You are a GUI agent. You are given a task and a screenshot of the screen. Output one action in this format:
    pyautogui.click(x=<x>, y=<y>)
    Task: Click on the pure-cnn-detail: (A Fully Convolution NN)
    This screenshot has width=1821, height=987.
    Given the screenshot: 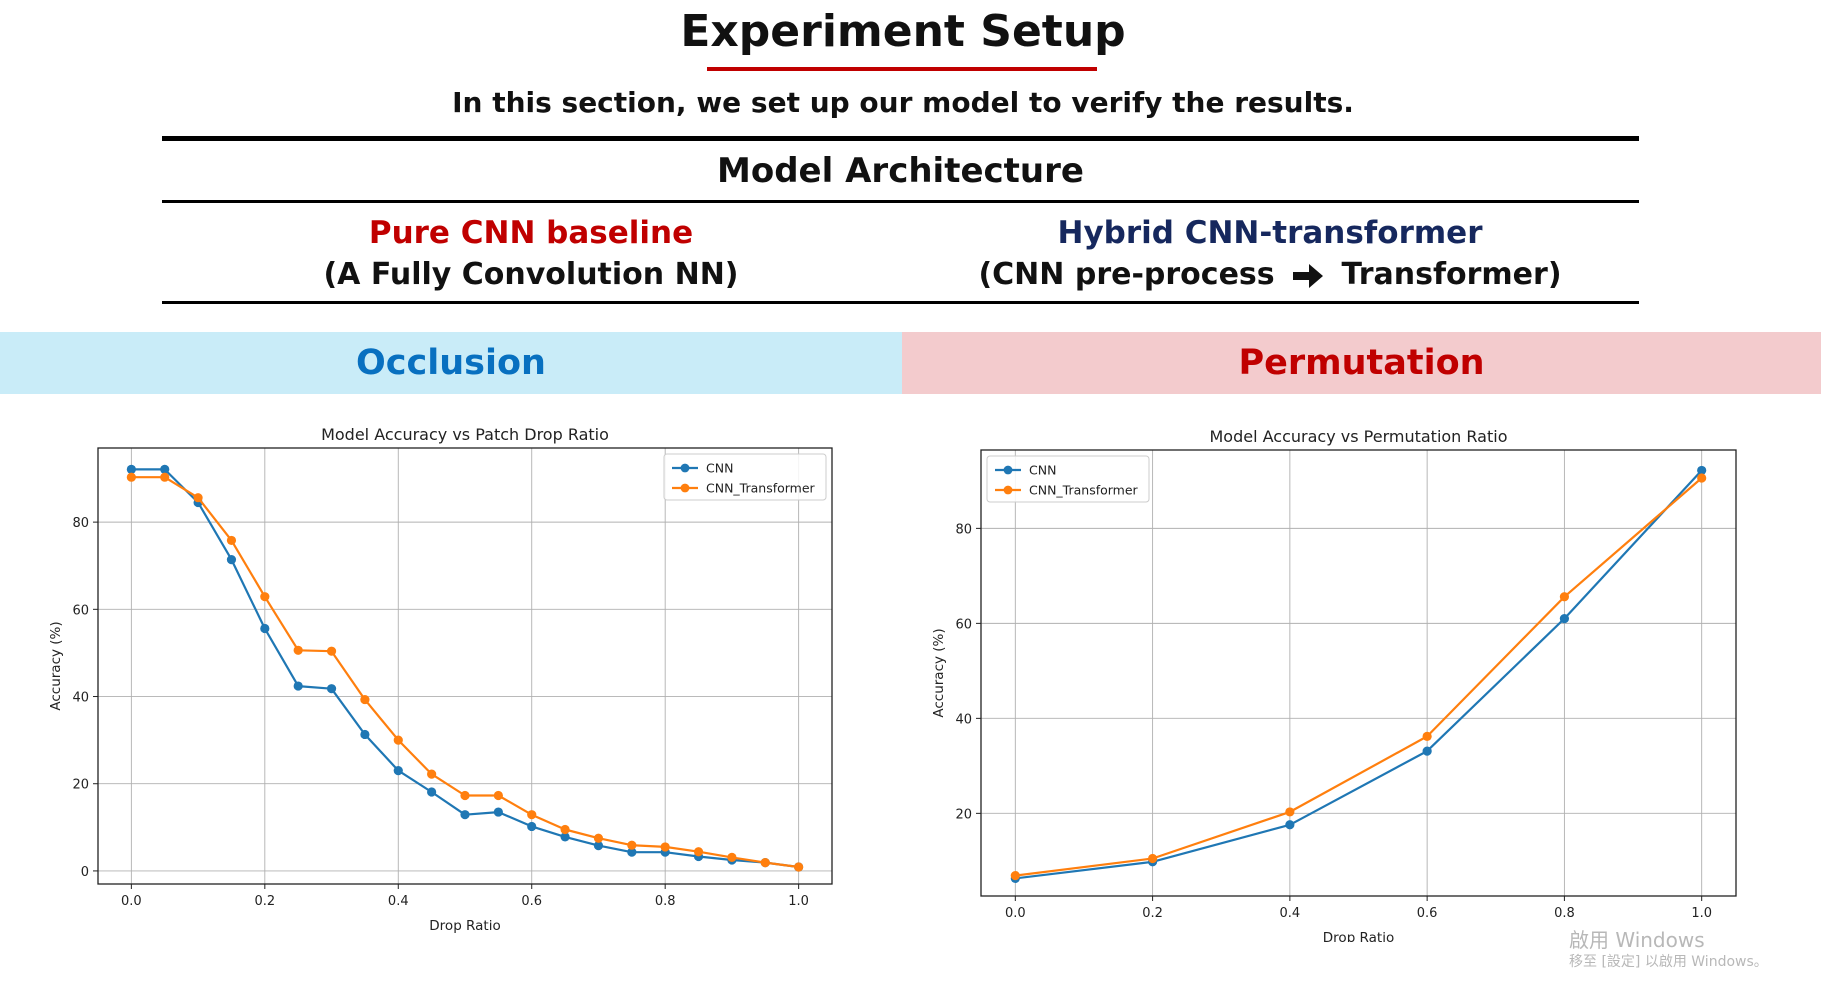 What is the action you would take?
    pyautogui.click(x=531, y=274)
    